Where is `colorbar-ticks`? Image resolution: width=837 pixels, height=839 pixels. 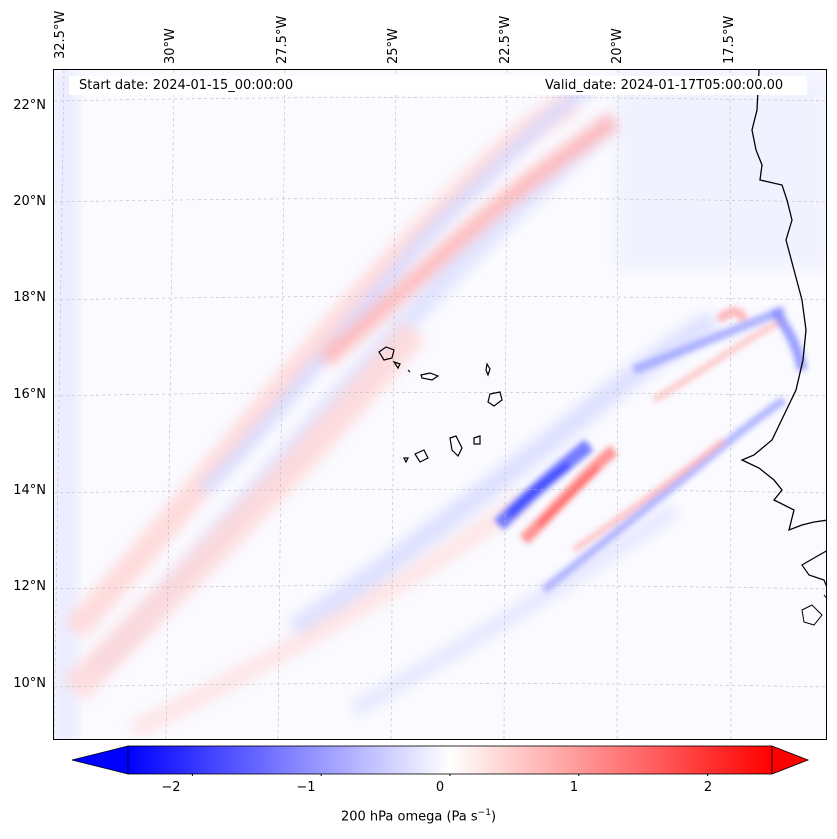 colorbar-ticks is located at coordinates (450, 775).